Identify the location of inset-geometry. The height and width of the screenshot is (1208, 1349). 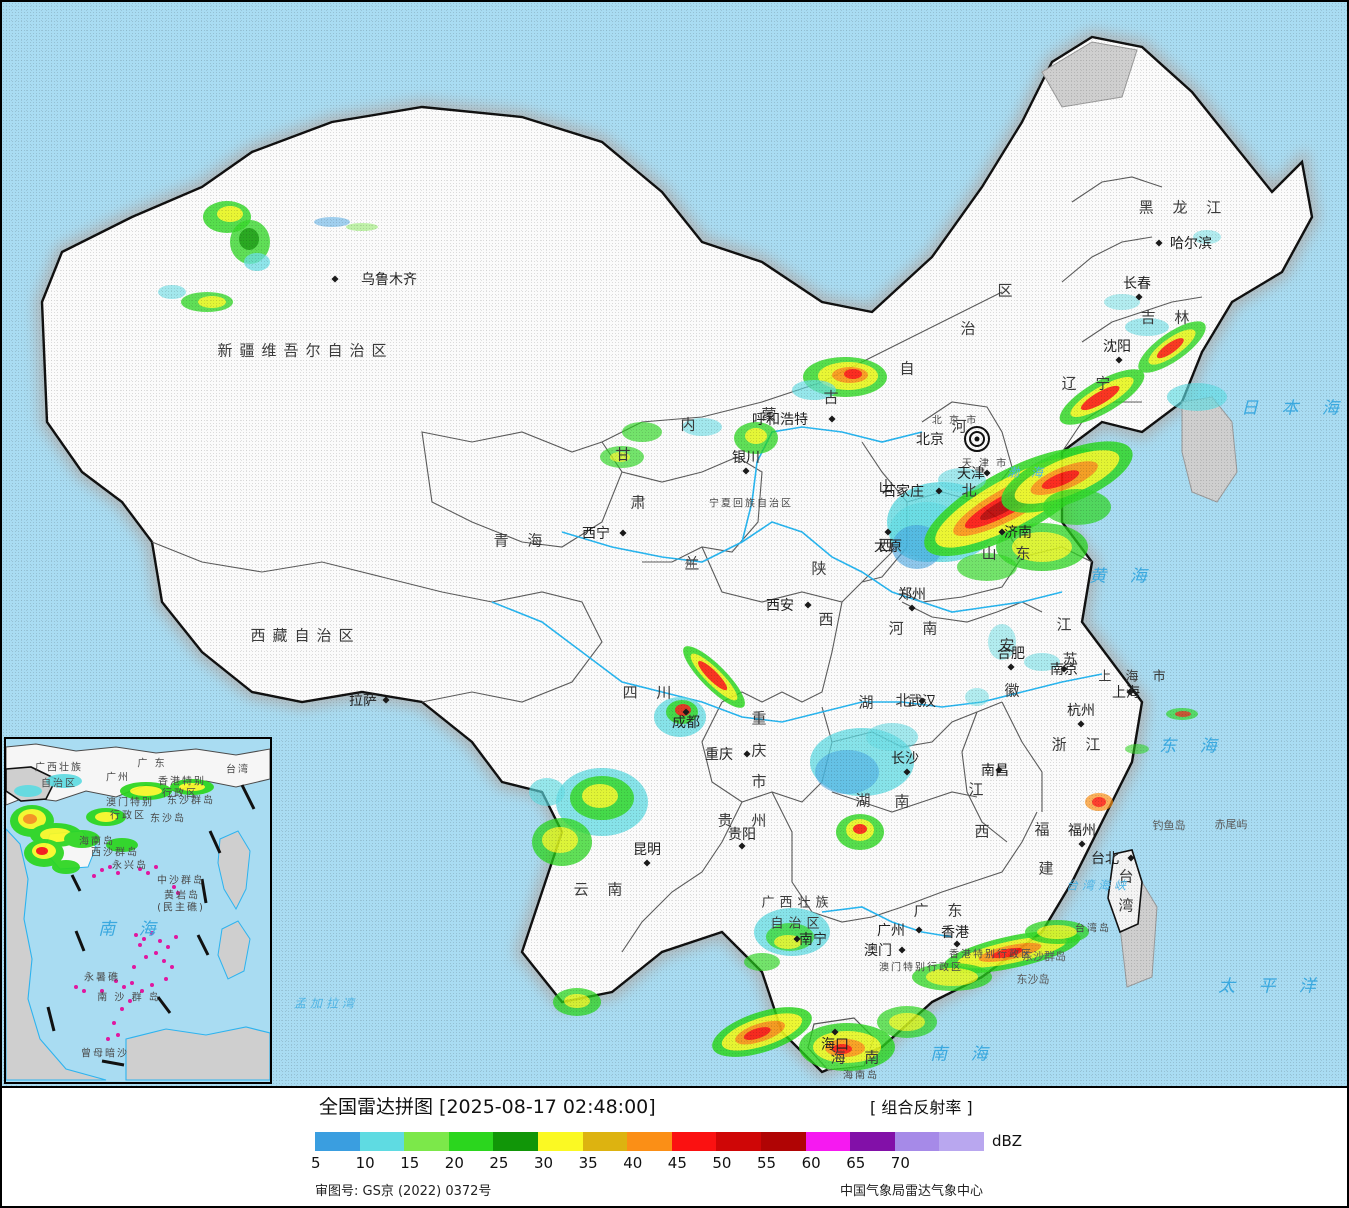
(138, 912).